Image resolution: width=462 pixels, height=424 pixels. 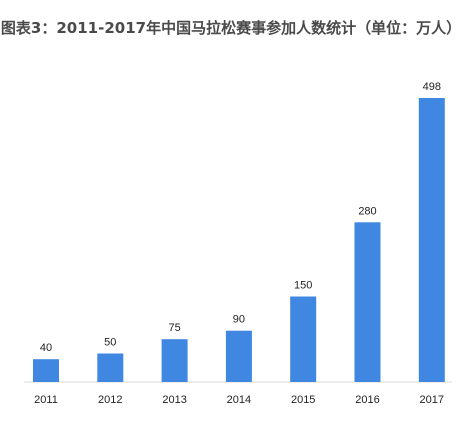 I want to click on x-tick-label-2011: 2011, so click(x=46, y=400).